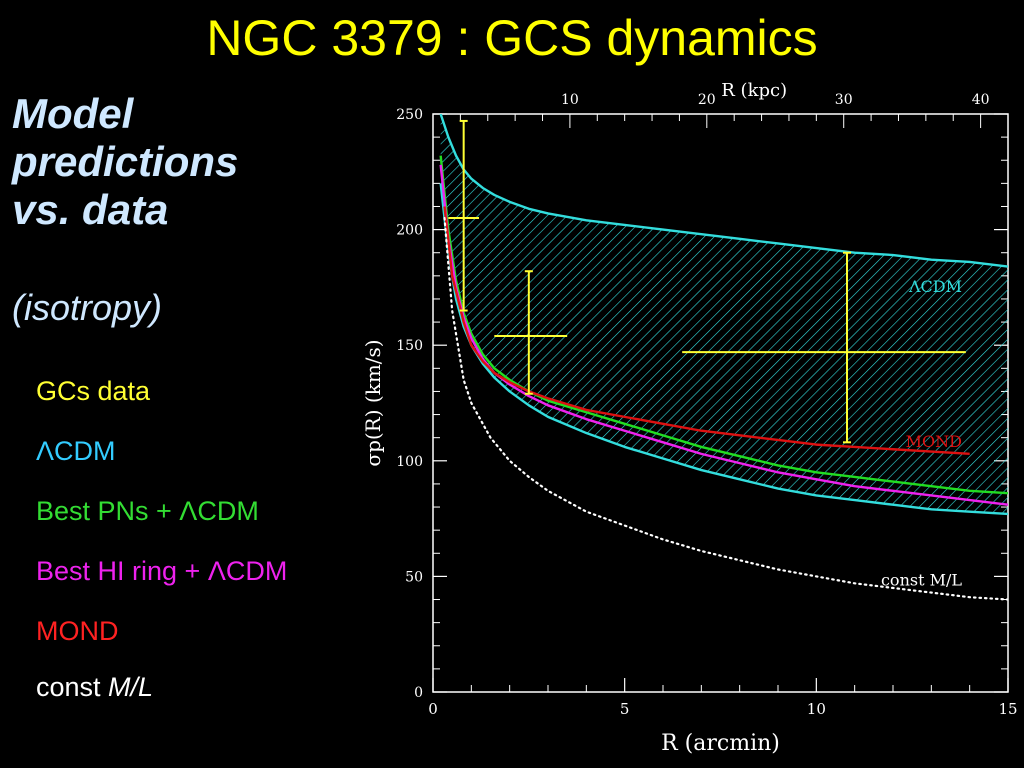  I want to click on y-axis-label: σp(R) (km/s), so click(373, 402).